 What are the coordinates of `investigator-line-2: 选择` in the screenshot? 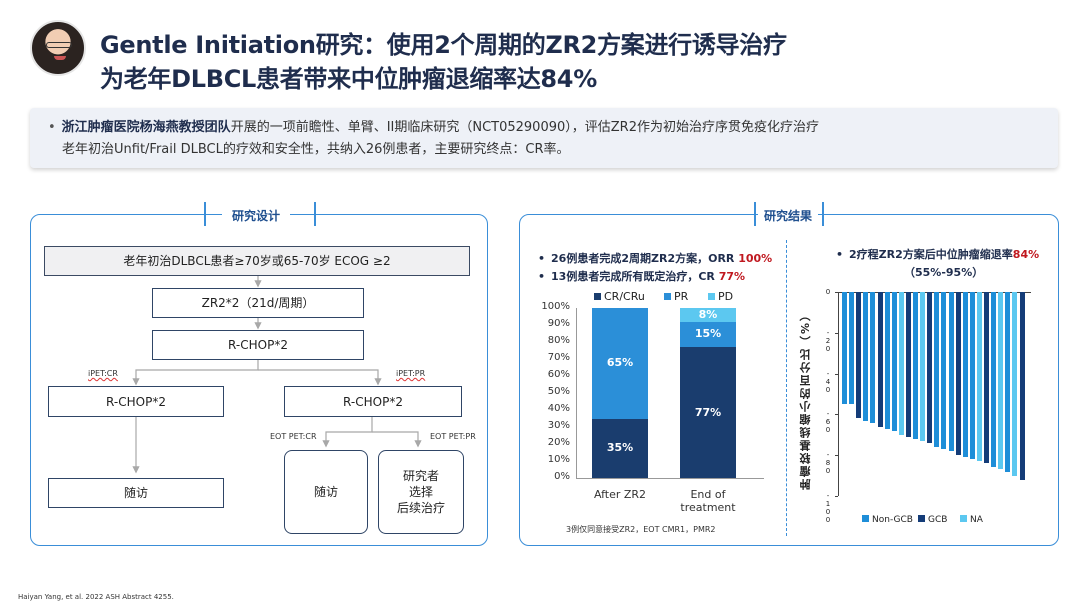 It's located at (420, 492).